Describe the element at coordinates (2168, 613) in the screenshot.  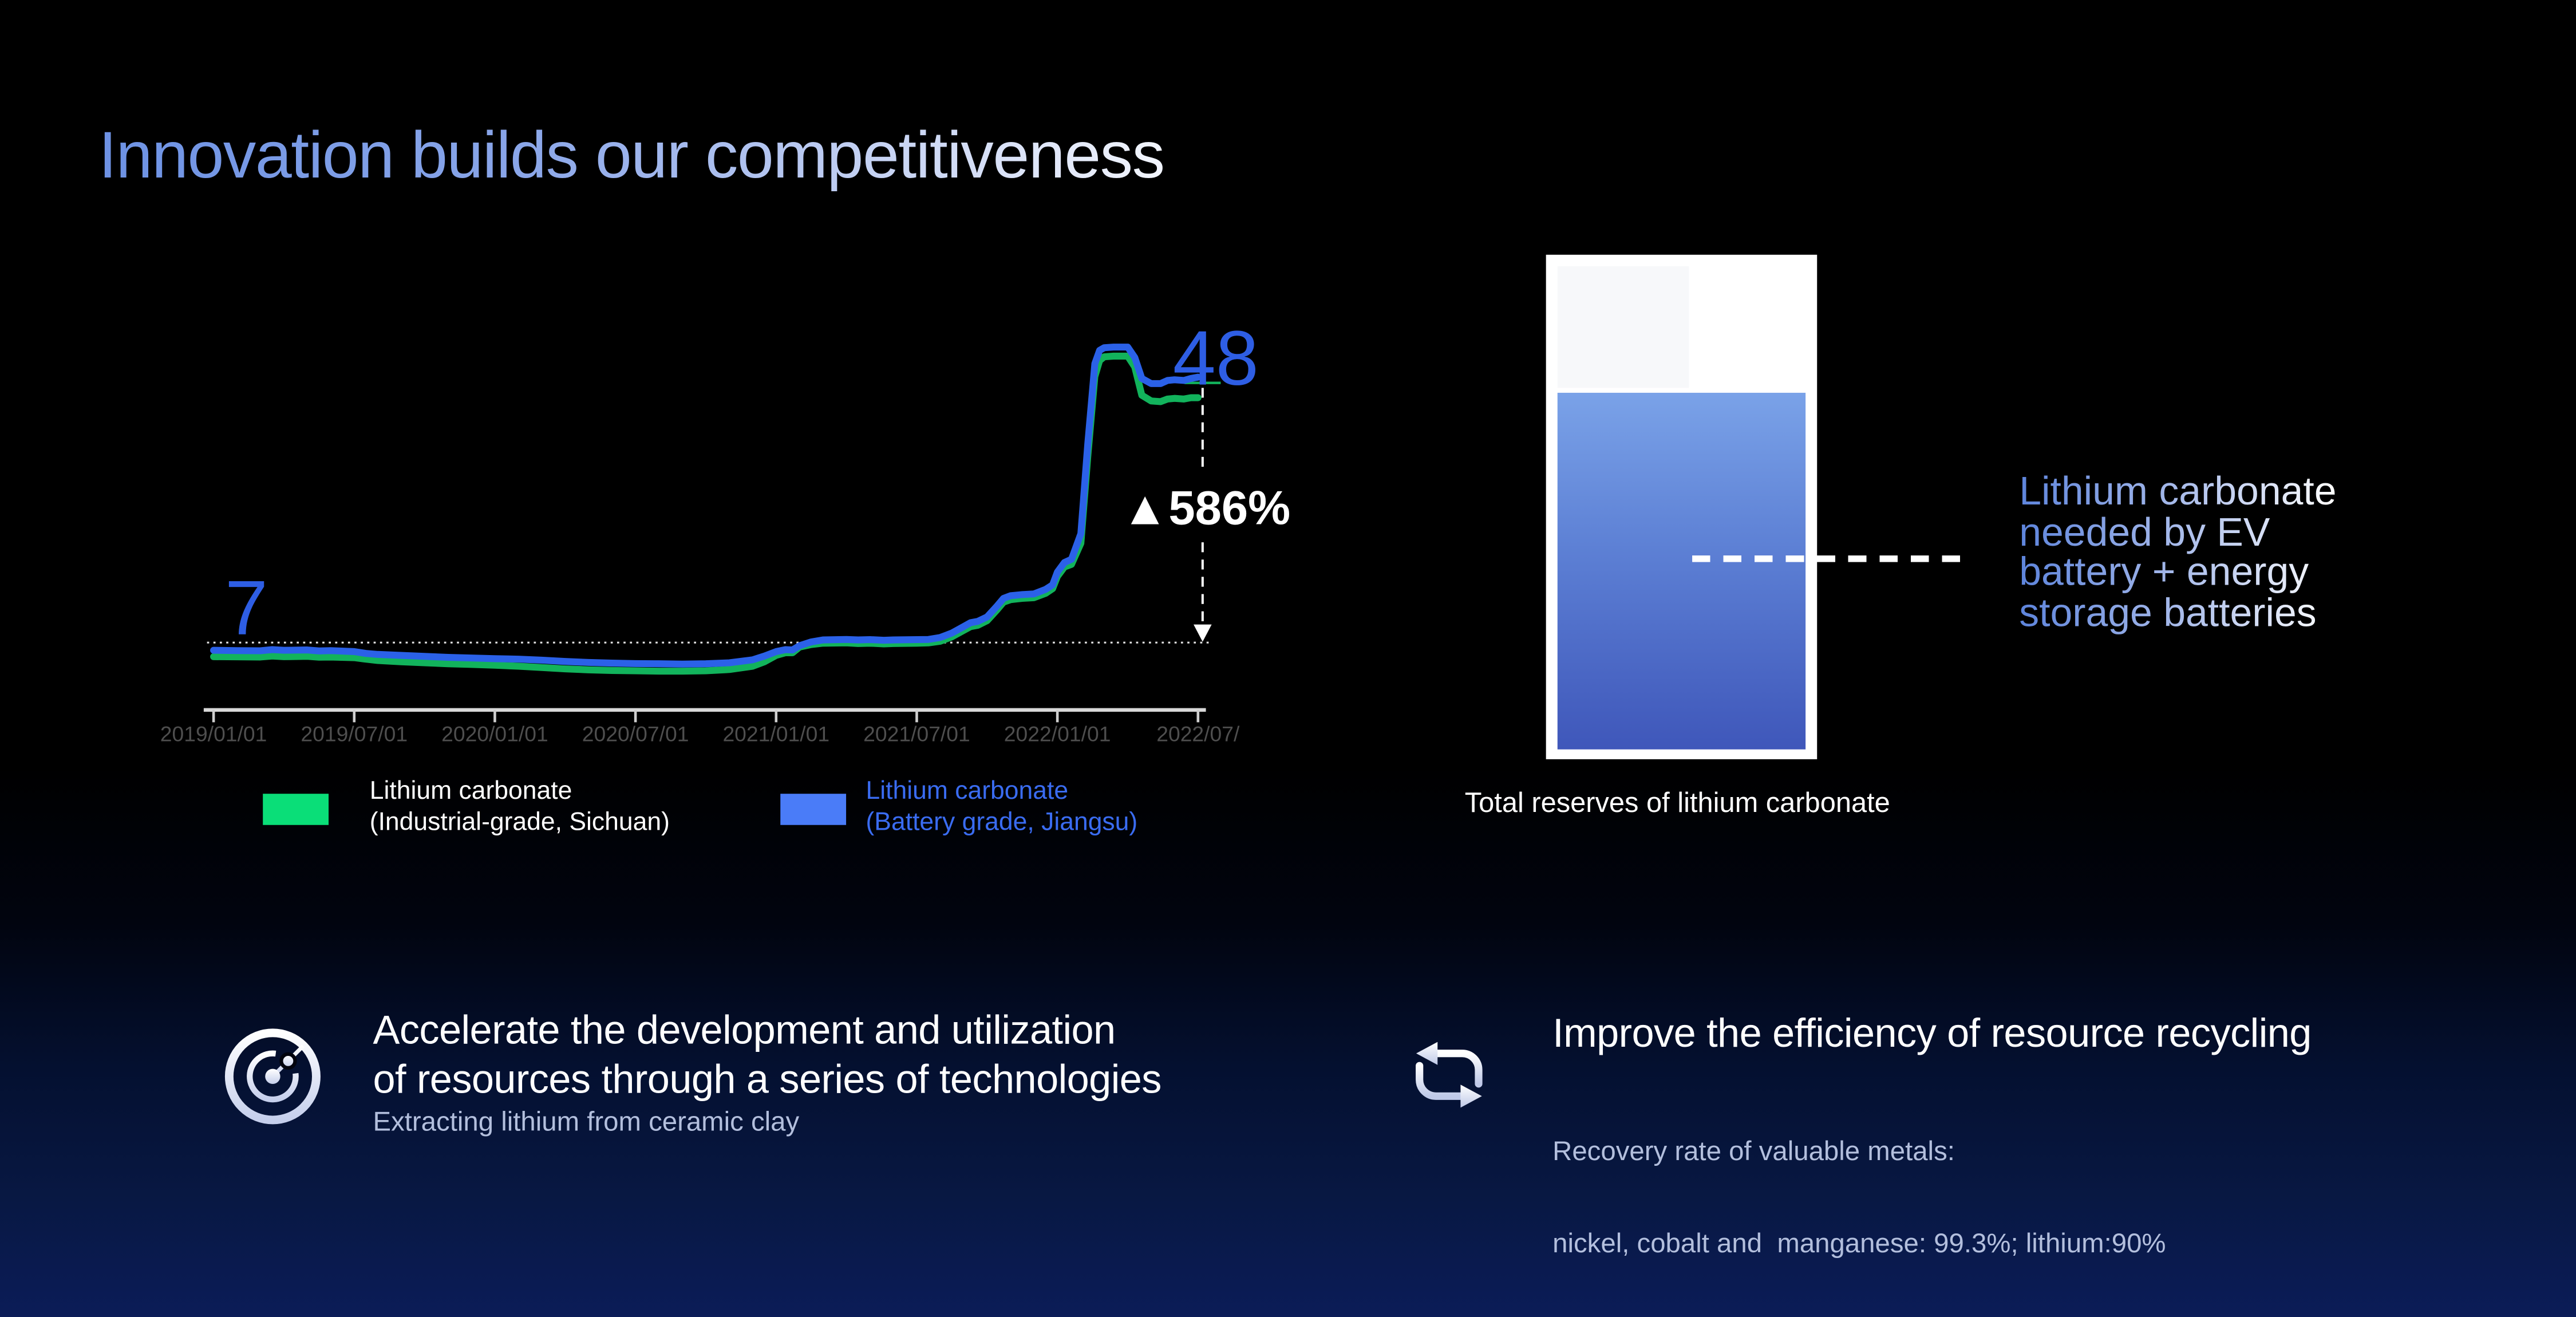
I see `reserve-note-line4: storage batteries` at that location.